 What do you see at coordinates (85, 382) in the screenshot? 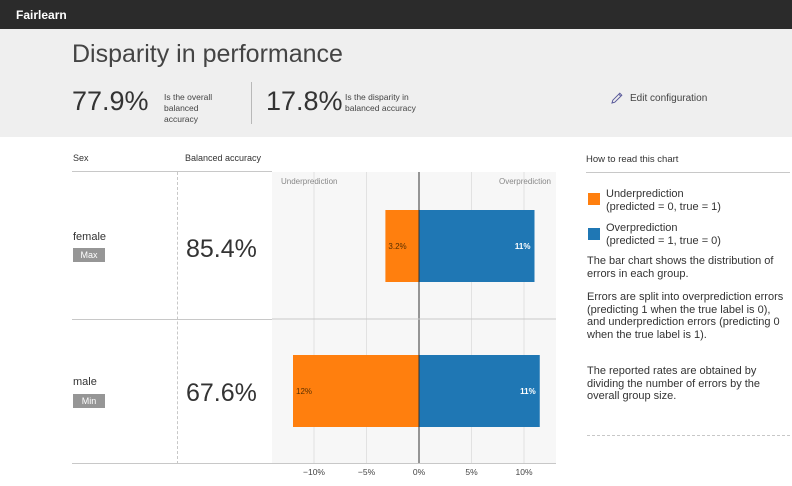
I see `group-label-male: male` at bounding box center [85, 382].